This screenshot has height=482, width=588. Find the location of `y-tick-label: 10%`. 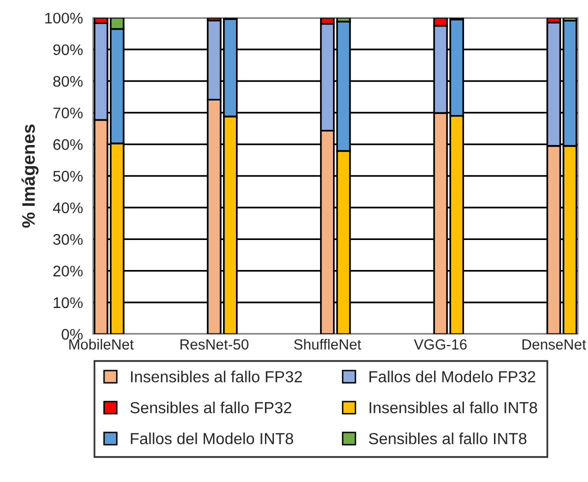

y-tick-label: 10% is located at coordinates (68, 302).